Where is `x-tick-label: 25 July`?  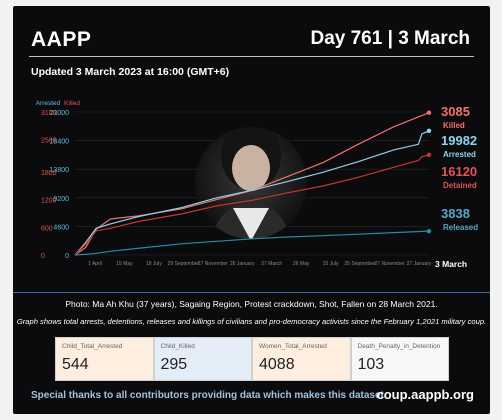
x-tick-label: 25 July is located at coordinates (331, 264).